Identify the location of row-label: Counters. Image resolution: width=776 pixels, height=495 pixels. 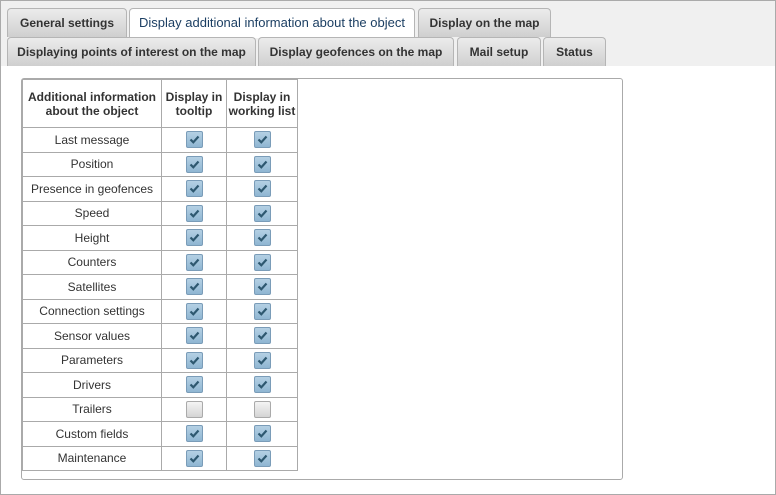
(92, 262).